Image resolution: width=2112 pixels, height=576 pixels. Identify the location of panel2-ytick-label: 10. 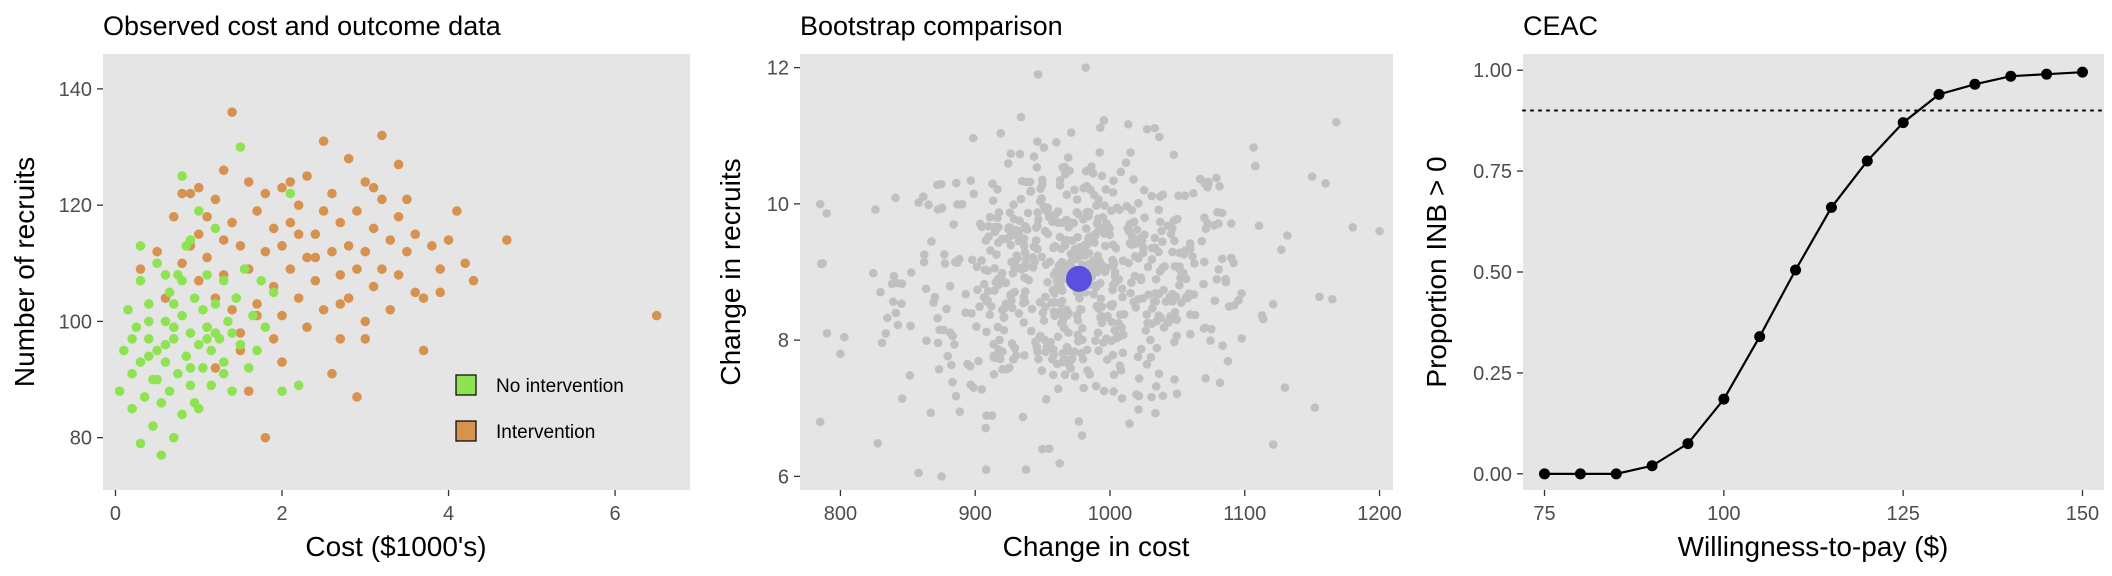
(778, 205).